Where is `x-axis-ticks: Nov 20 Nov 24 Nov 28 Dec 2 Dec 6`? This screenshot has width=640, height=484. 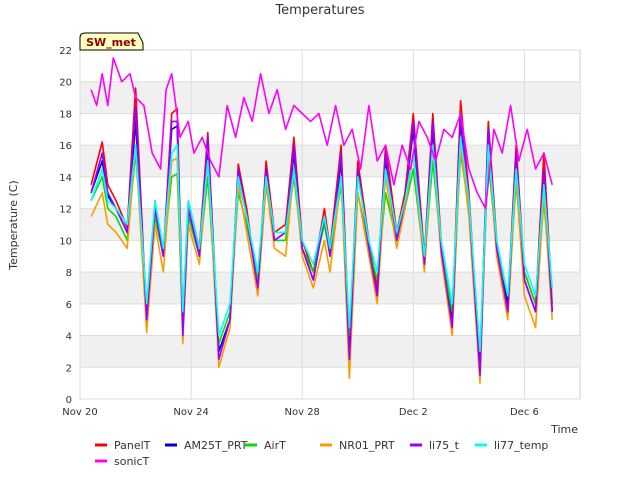 x-axis-ticks: Nov 20 Nov 24 Nov 28 Dec 2 Dec 6 is located at coordinates (300, 412).